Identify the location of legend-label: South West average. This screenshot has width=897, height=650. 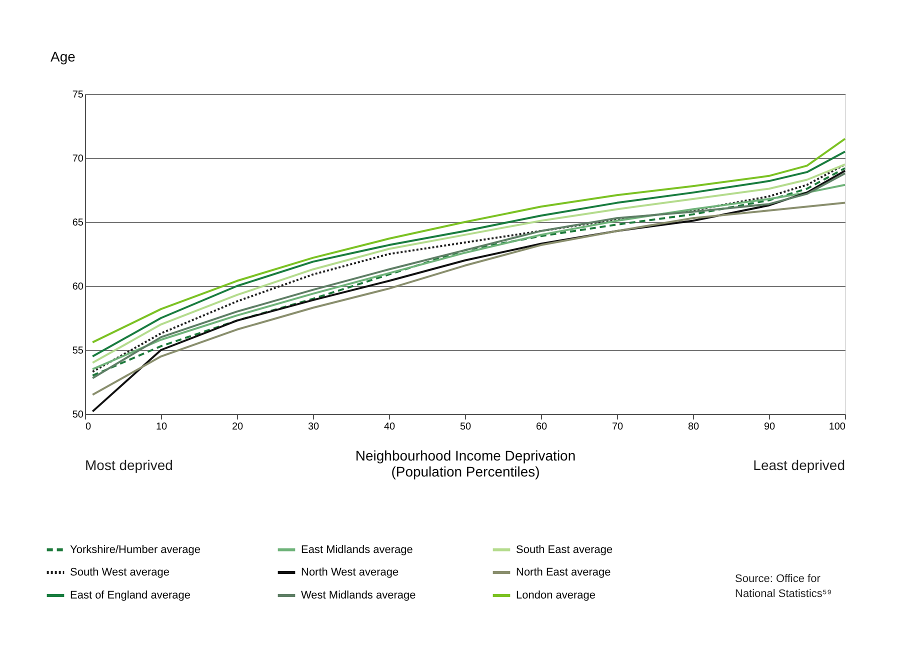
(120, 572).